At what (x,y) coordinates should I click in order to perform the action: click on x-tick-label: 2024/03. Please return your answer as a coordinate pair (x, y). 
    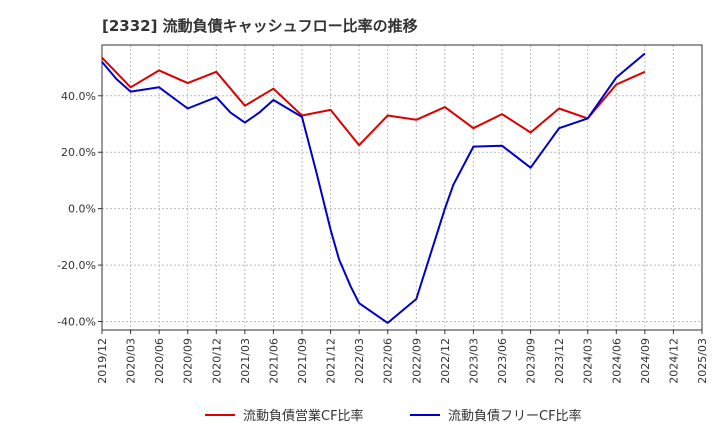
    Looking at the image, I should click on (588, 361).